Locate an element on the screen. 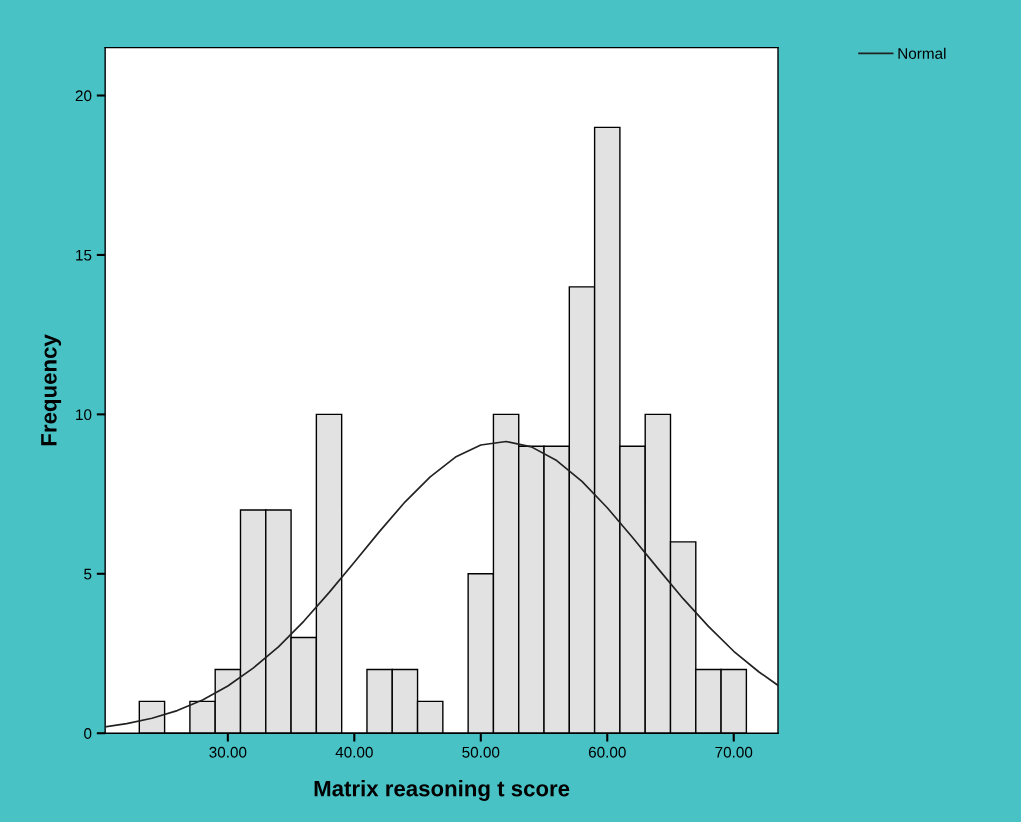 The width and height of the screenshot is (1021, 822). x-tick-label: 60.00 is located at coordinates (607, 752).